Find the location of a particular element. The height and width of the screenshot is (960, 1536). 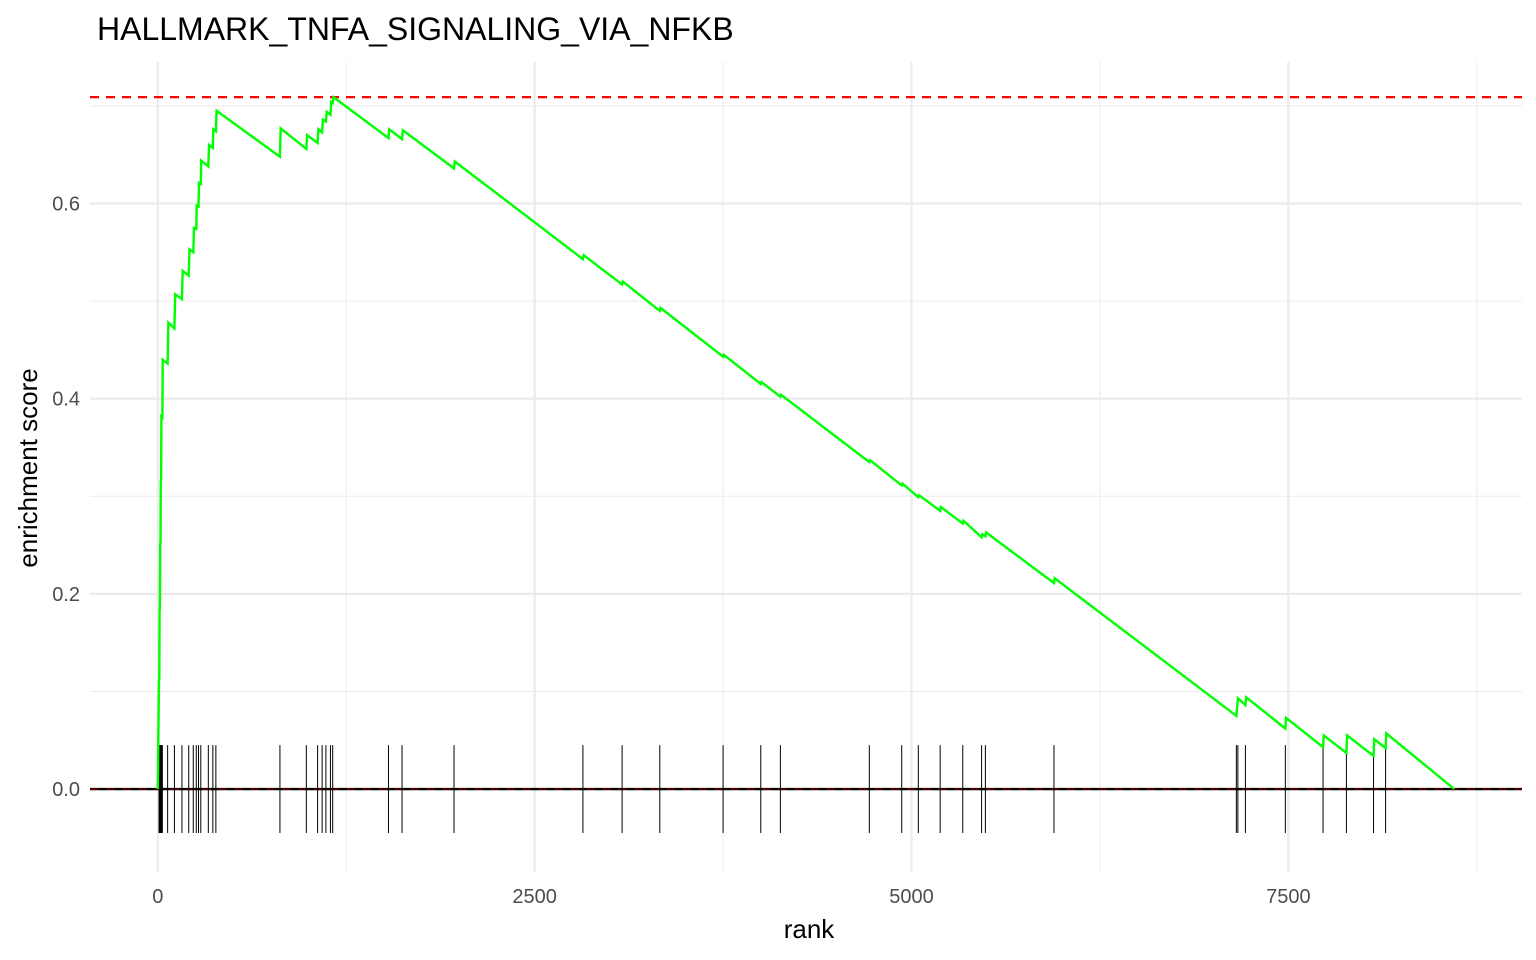

y-tick-label: 0.4 is located at coordinates (66, 400).